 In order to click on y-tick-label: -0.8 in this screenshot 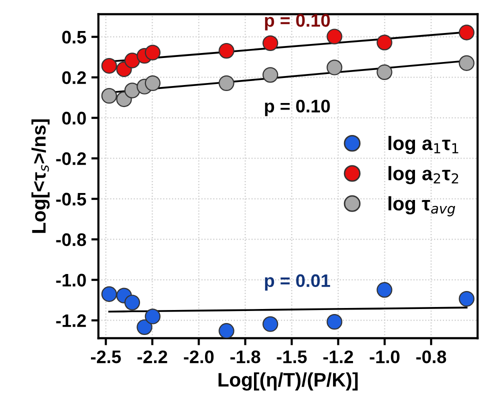, I will do `click(71, 239)`.